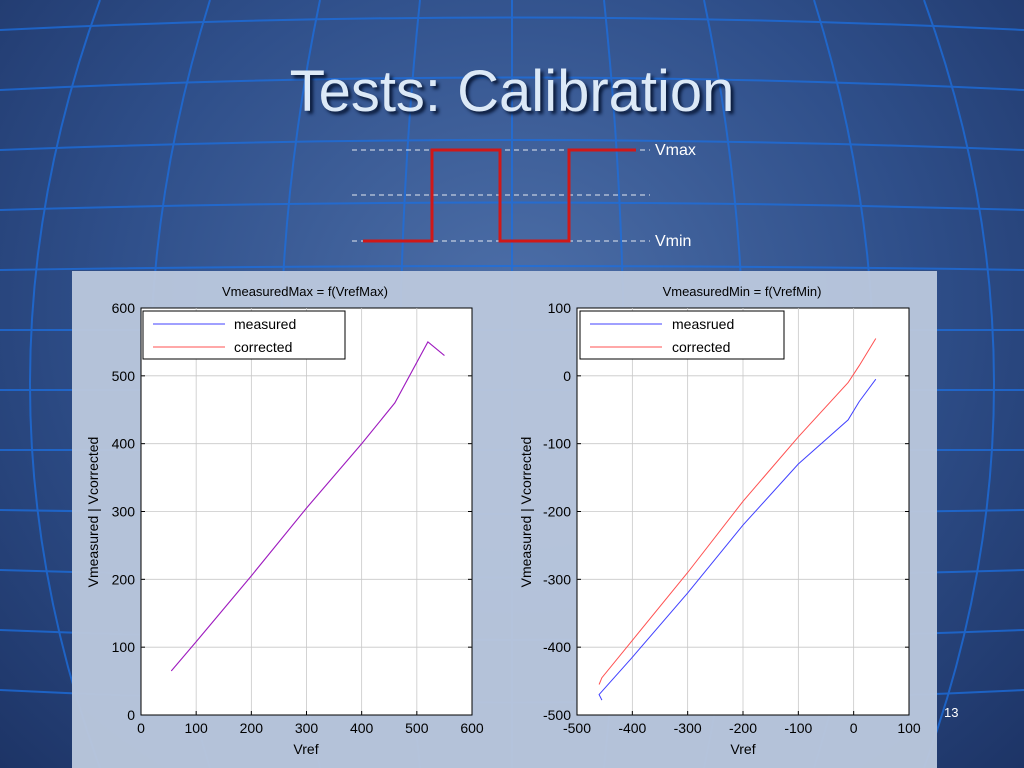 The width and height of the screenshot is (1024, 768). Describe the element at coordinates (499, 195) in the screenshot. I see `pulse-waveform` at that location.